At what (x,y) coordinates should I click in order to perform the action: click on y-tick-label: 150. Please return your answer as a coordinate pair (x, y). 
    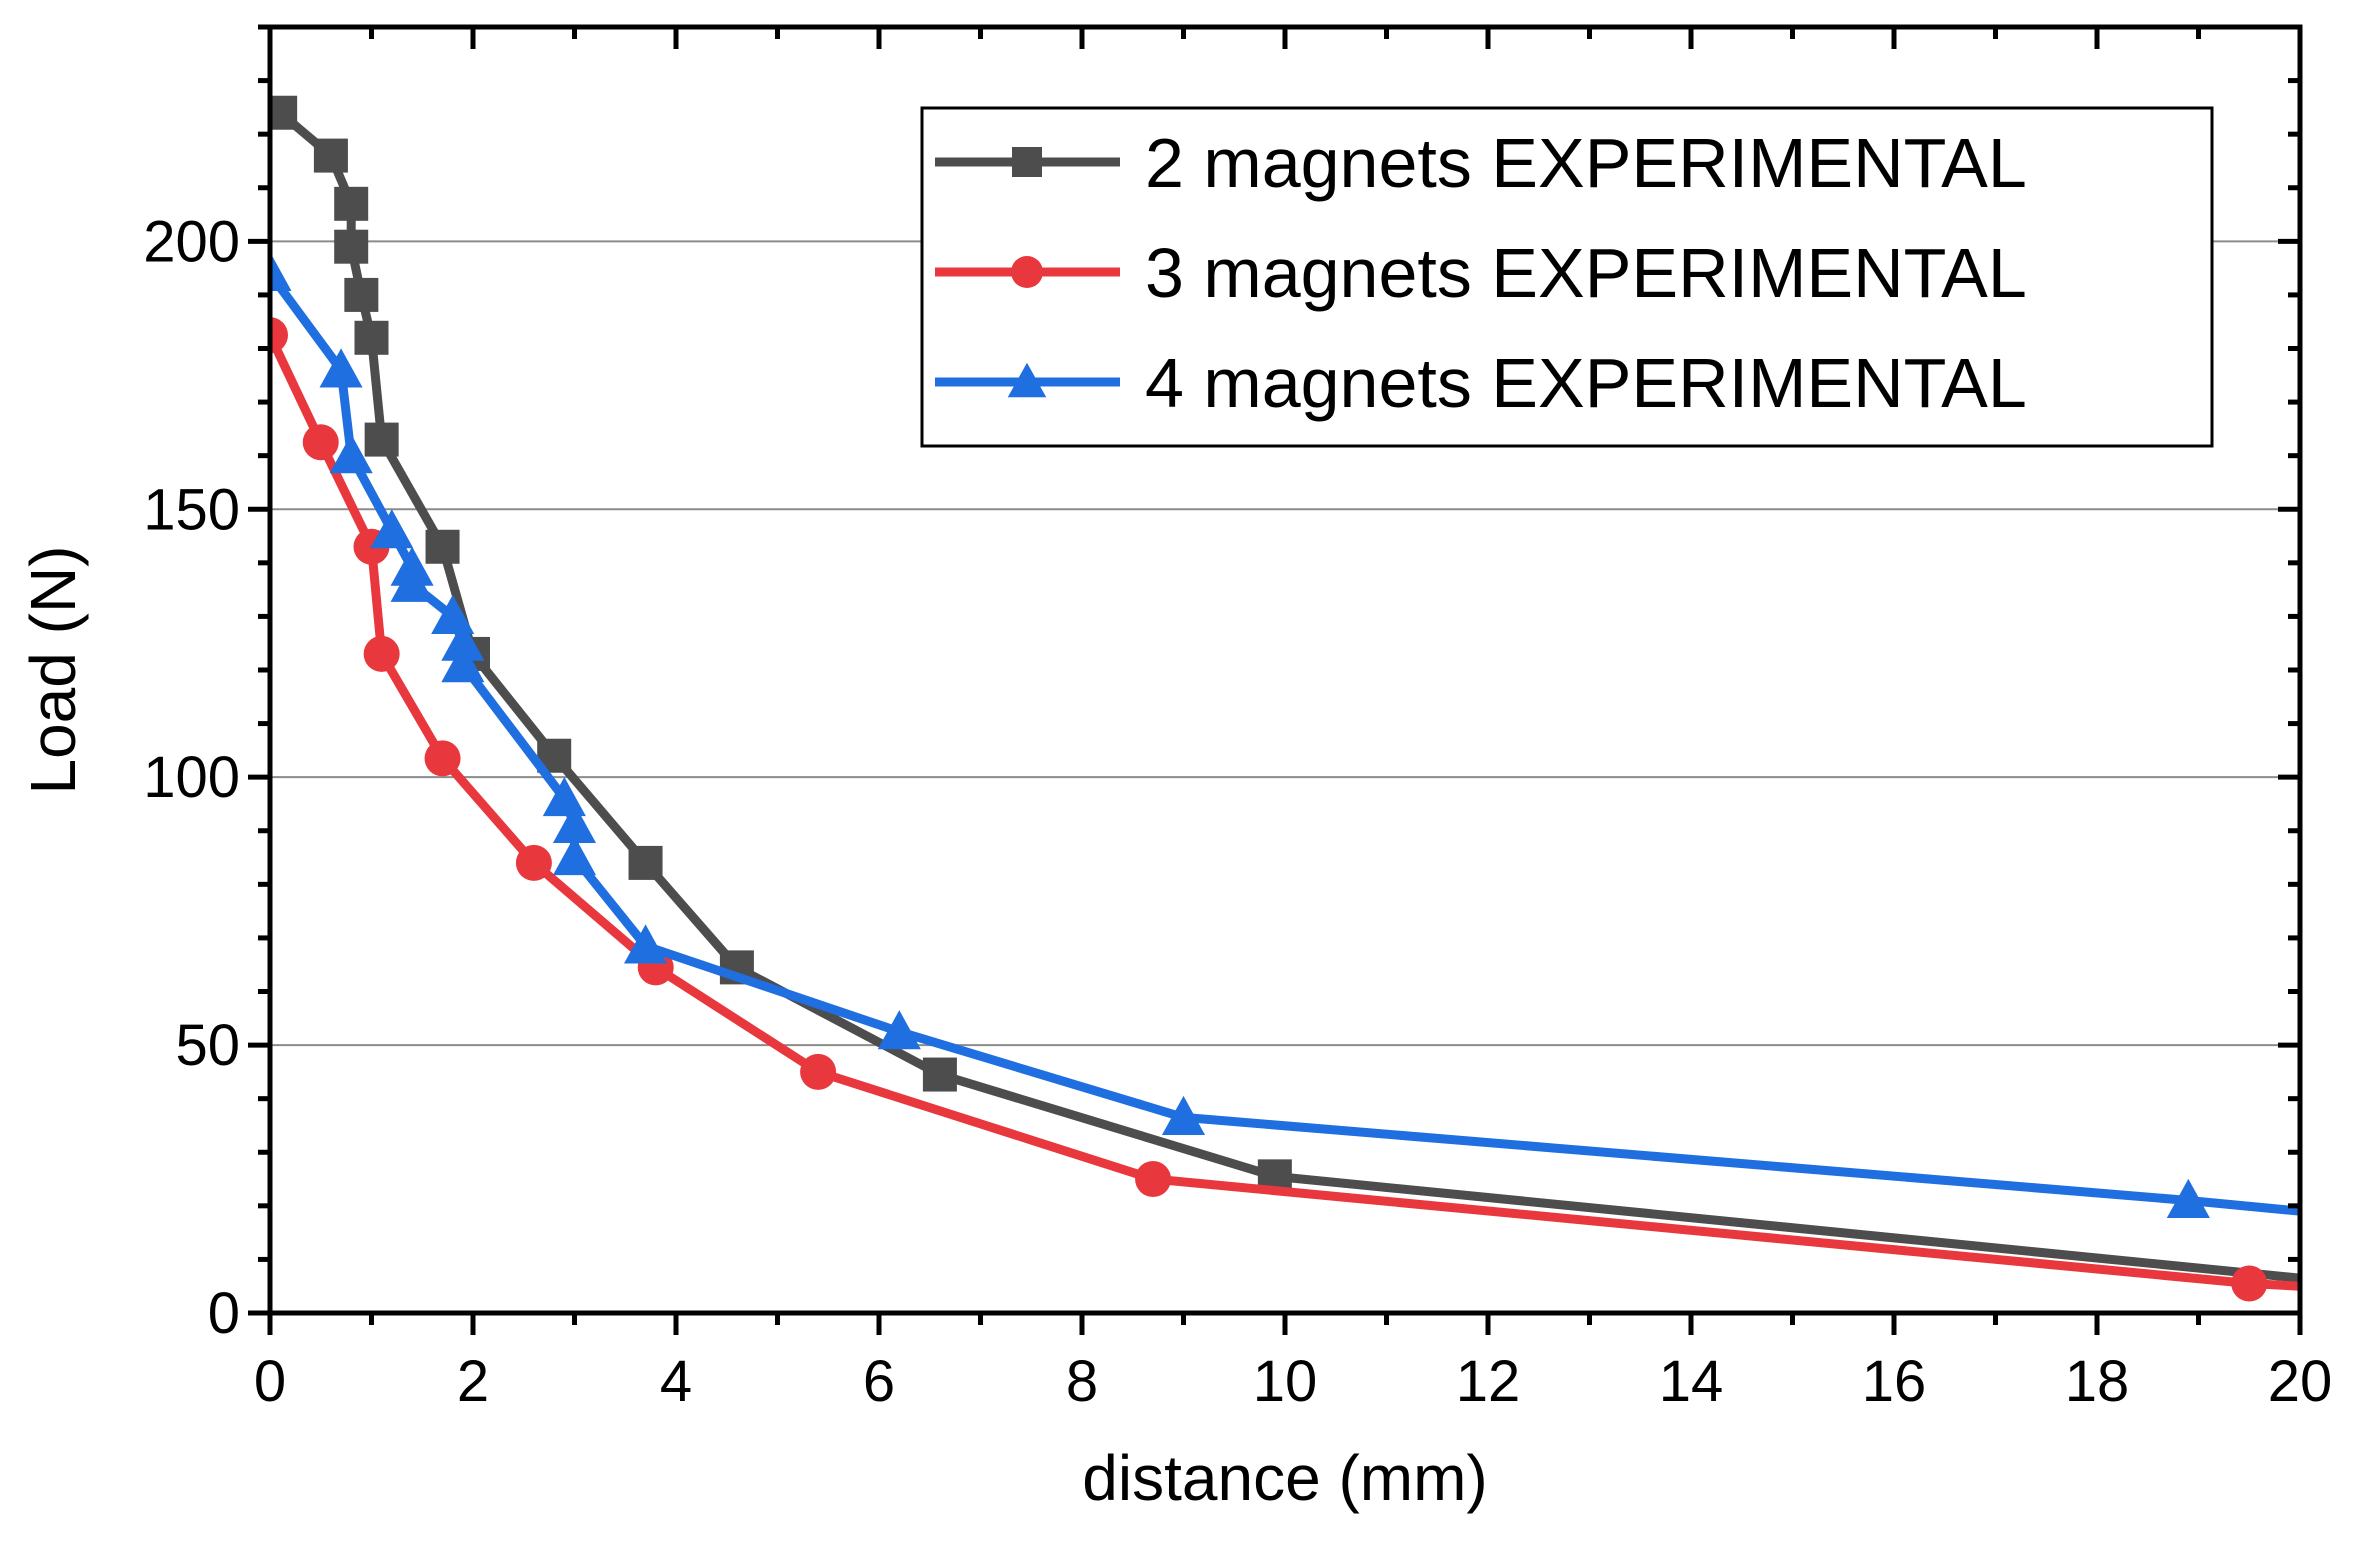
    Looking at the image, I should click on (191, 509).